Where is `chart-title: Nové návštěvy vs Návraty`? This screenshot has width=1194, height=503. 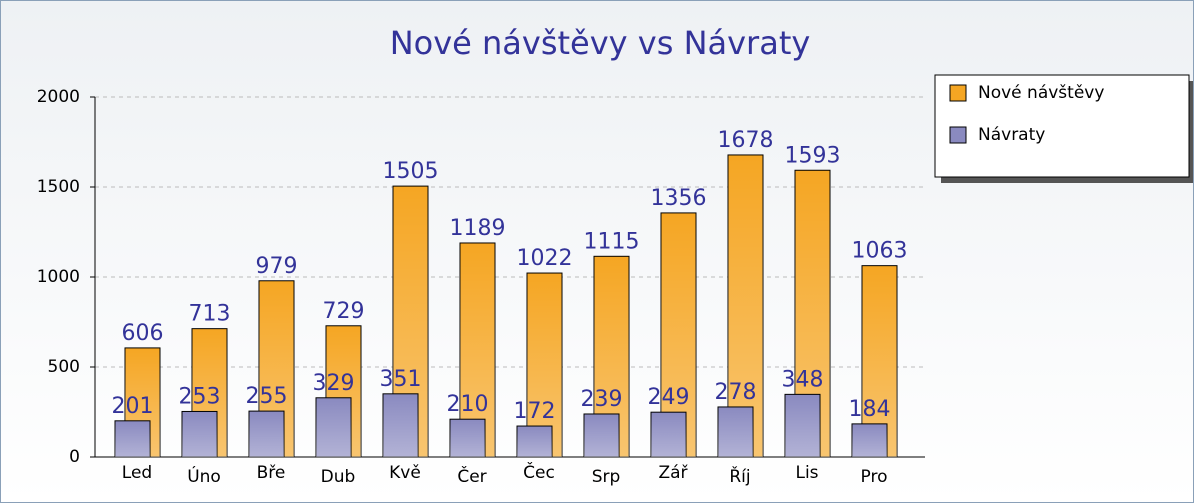 chart-title: Nové návštěvy vs Návraty is located at coordinates (600, 43).